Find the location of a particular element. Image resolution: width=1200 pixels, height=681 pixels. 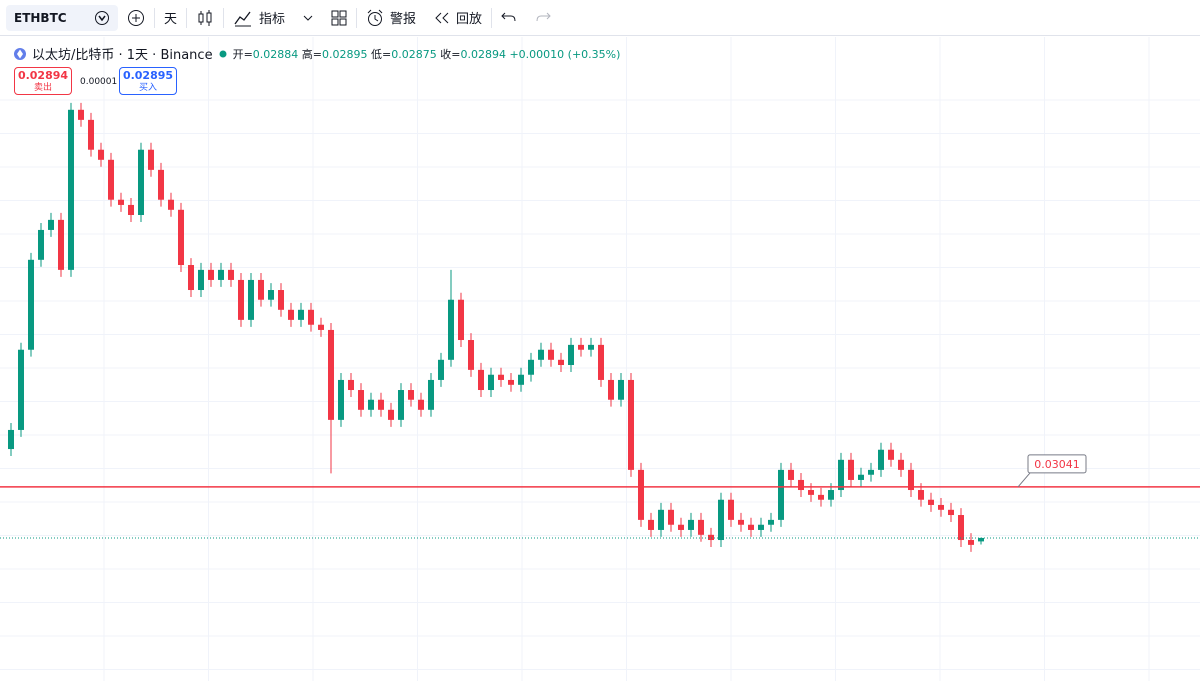

toolbar: ETHBTC 天 指标 警报 回放 is located at coordinates (600, 18).